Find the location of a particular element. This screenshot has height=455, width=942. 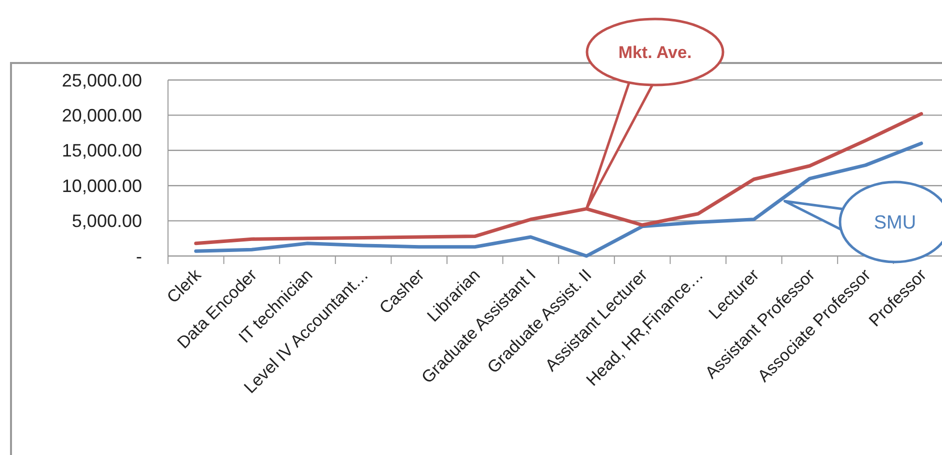

y-tick-label: 25,000.00 is located at coordinates (102, 80).